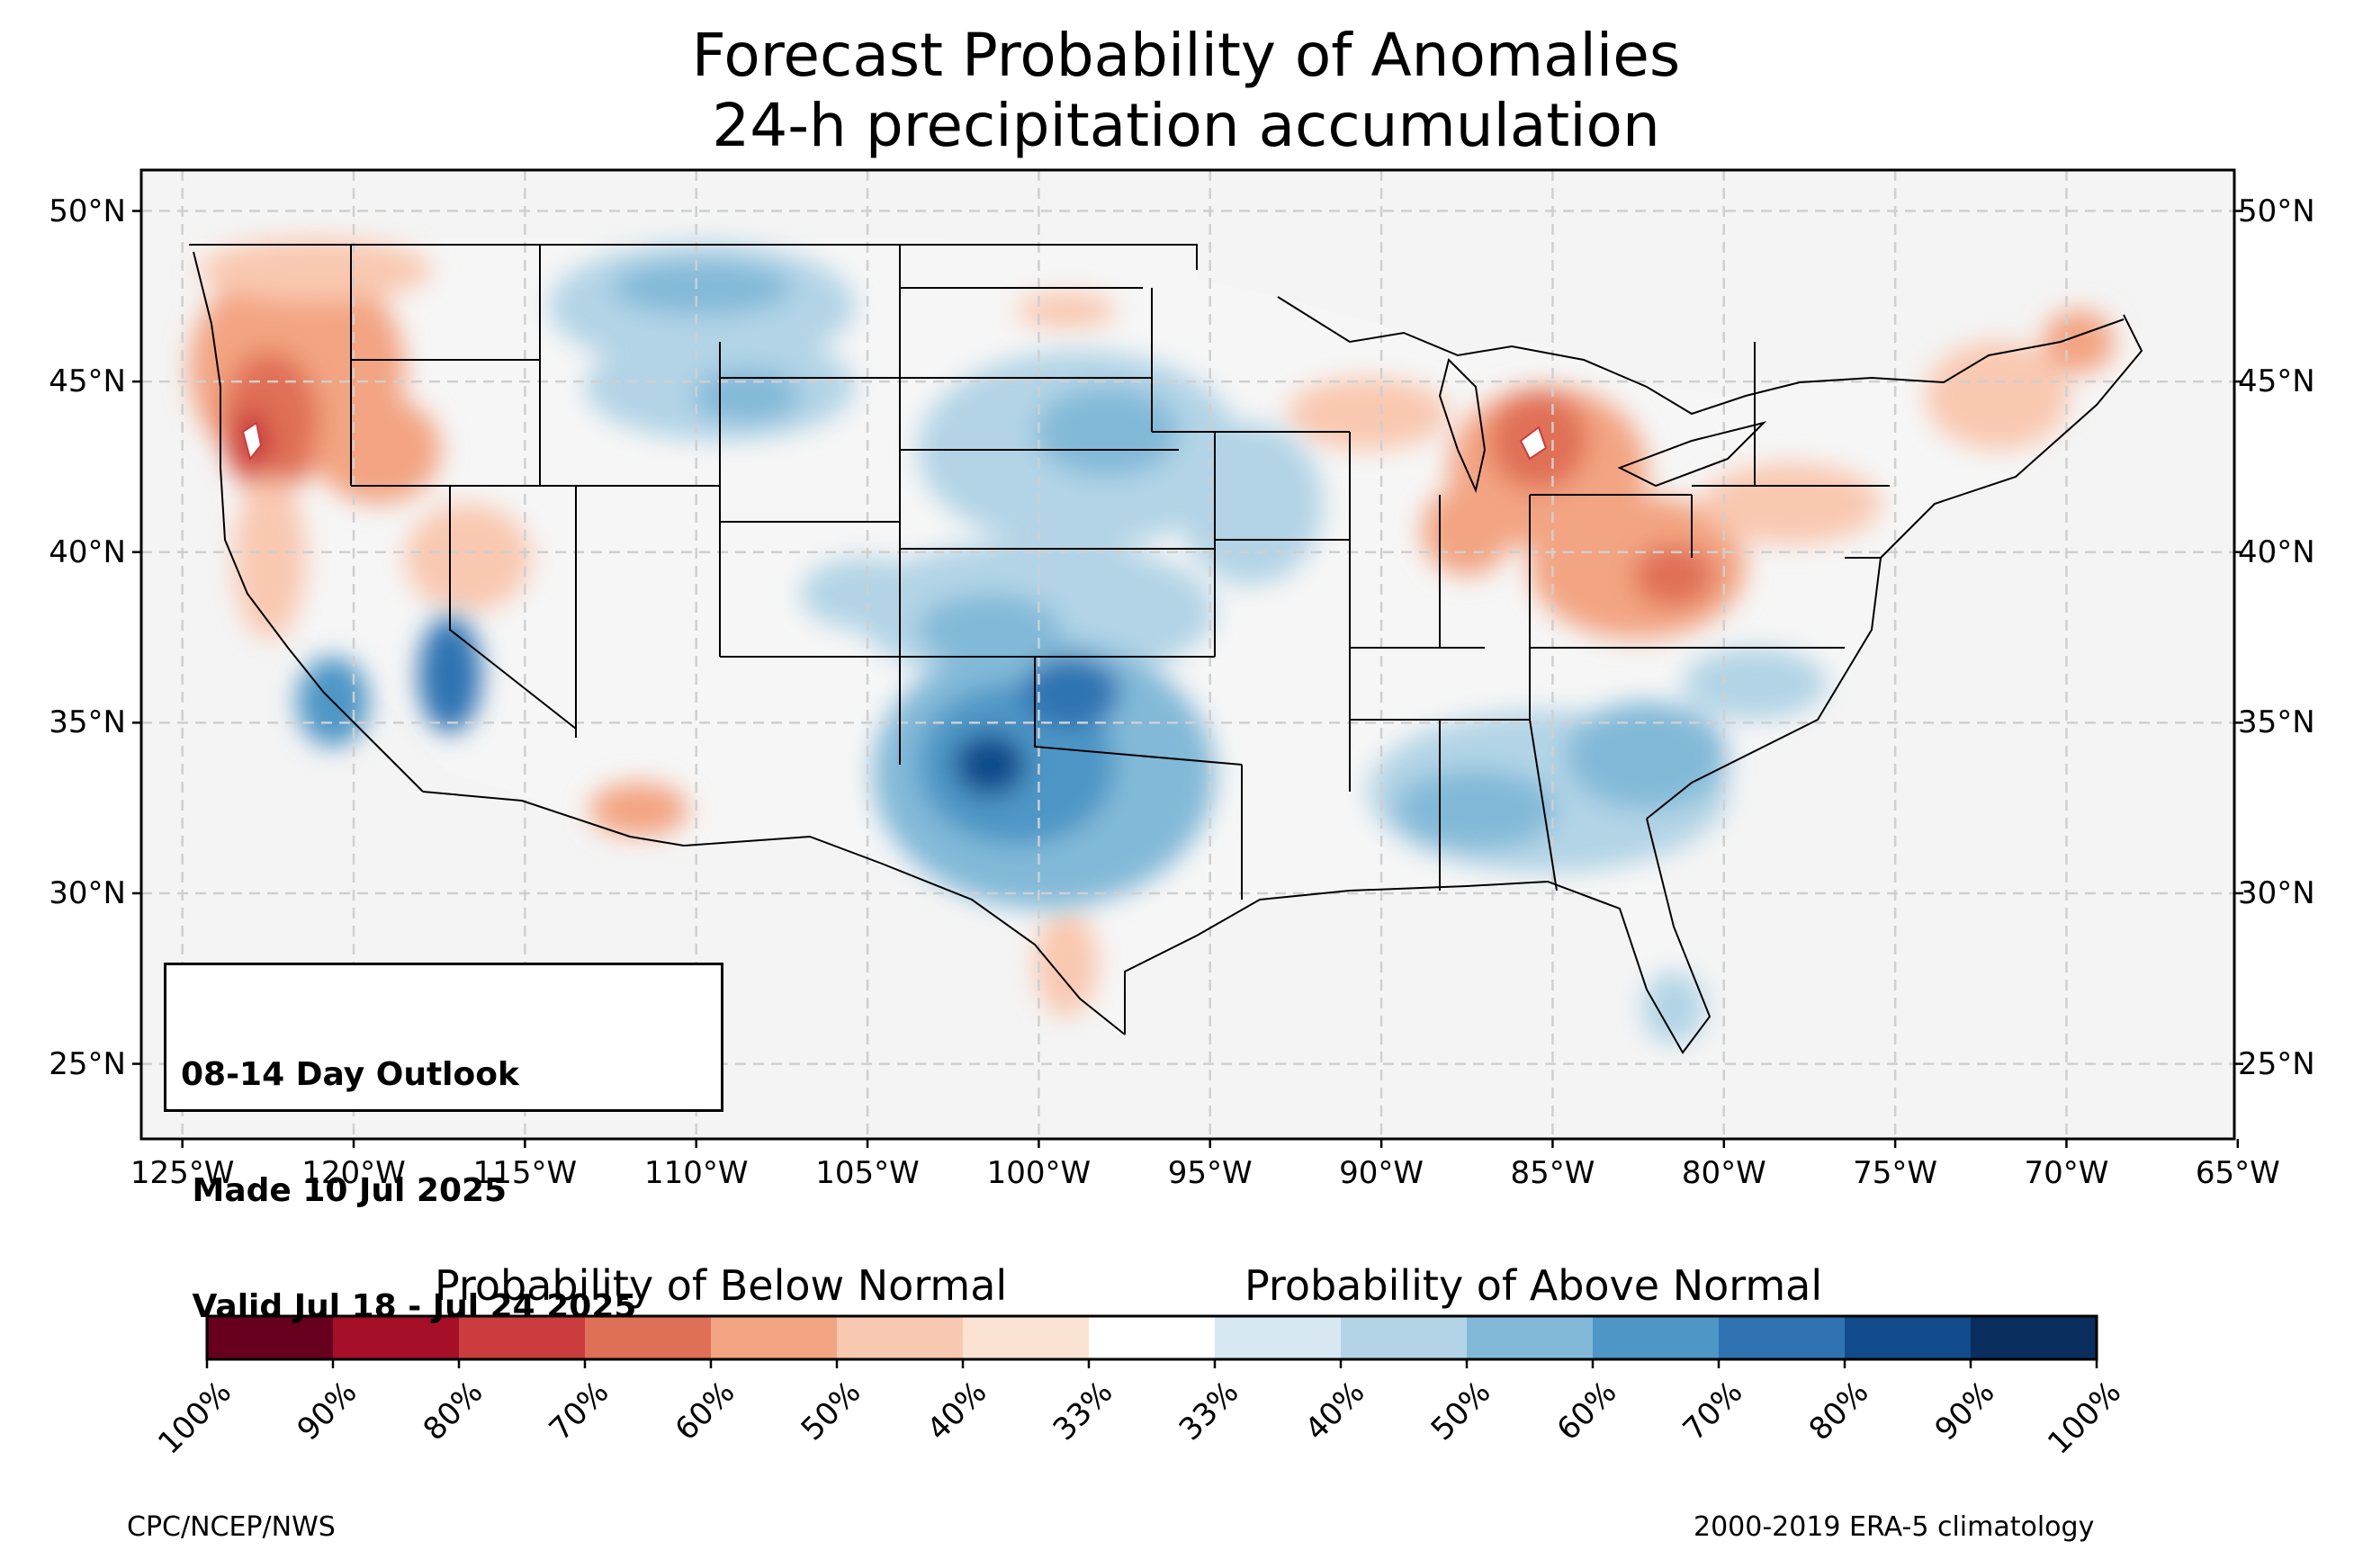 The height and width of the screenshot is (1568, 2372). Describe the element at coordinates (231, 1527) in the screenshot. I see `footer-source: CPC/NCEP/NWS` at that location.